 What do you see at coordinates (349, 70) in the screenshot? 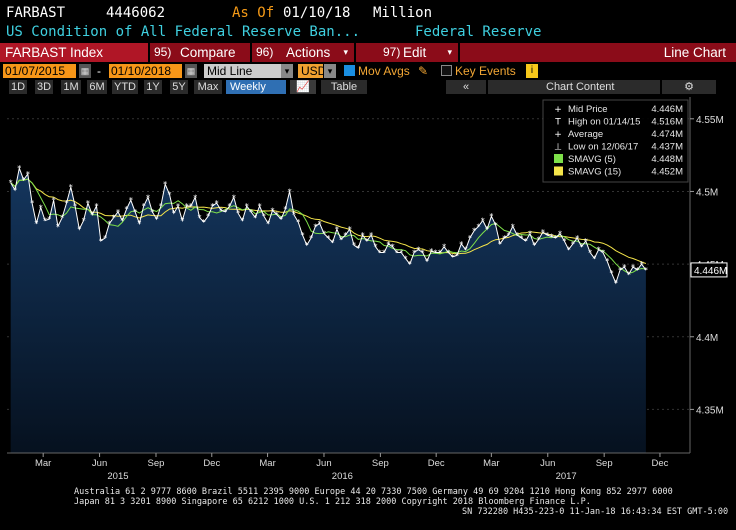
I see `mov-avgs-checkbox` at bounding box center [349, 70].